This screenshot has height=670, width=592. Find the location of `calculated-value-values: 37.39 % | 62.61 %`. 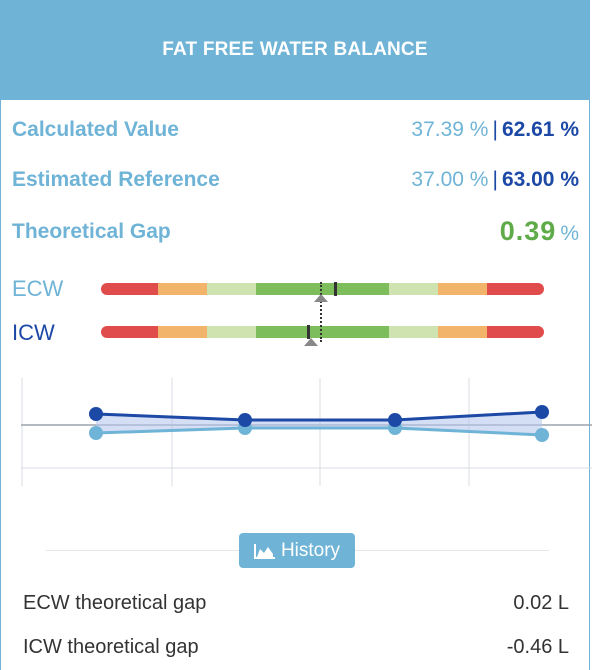

calculated-value-values: 37.39 % | 62.61 % is located at coordinates (495, 130).